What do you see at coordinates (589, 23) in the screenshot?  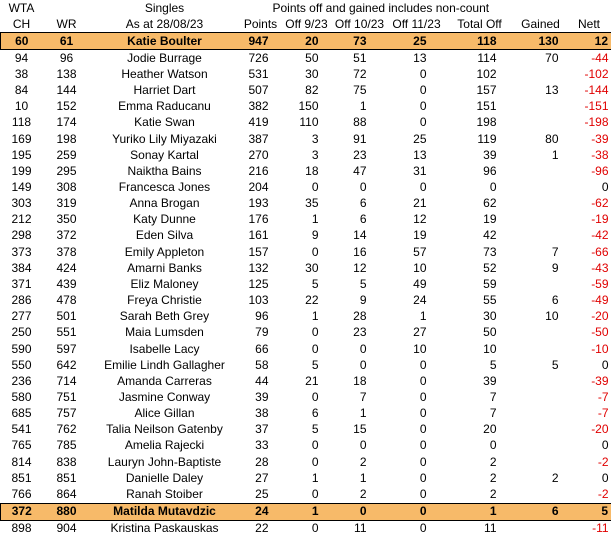 I see `column-header-nett: Nett` at bounding box center [589, 23].